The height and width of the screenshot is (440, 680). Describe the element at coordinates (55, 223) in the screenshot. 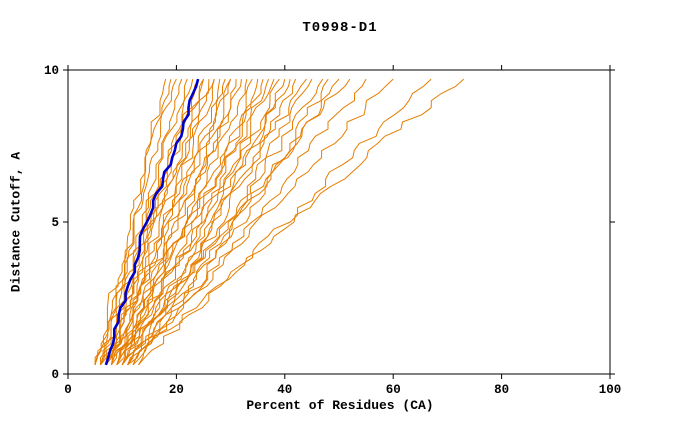

I see `y-tick-label: 5` at that location.